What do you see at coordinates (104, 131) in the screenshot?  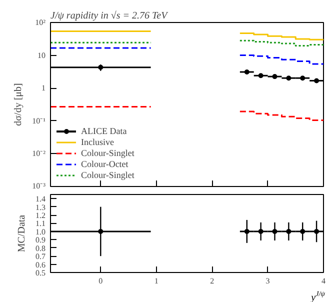 I see `legend-label: ALICE Data` at bounding box center [104, 131].